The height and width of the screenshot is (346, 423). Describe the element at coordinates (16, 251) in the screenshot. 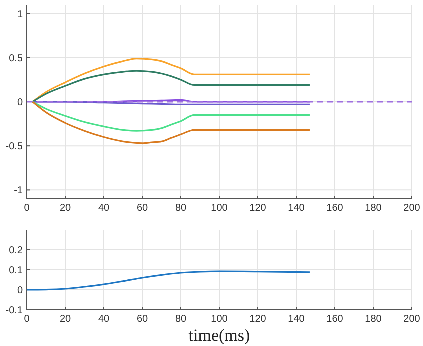

I see `y-tick-label: 0.2` at that location.